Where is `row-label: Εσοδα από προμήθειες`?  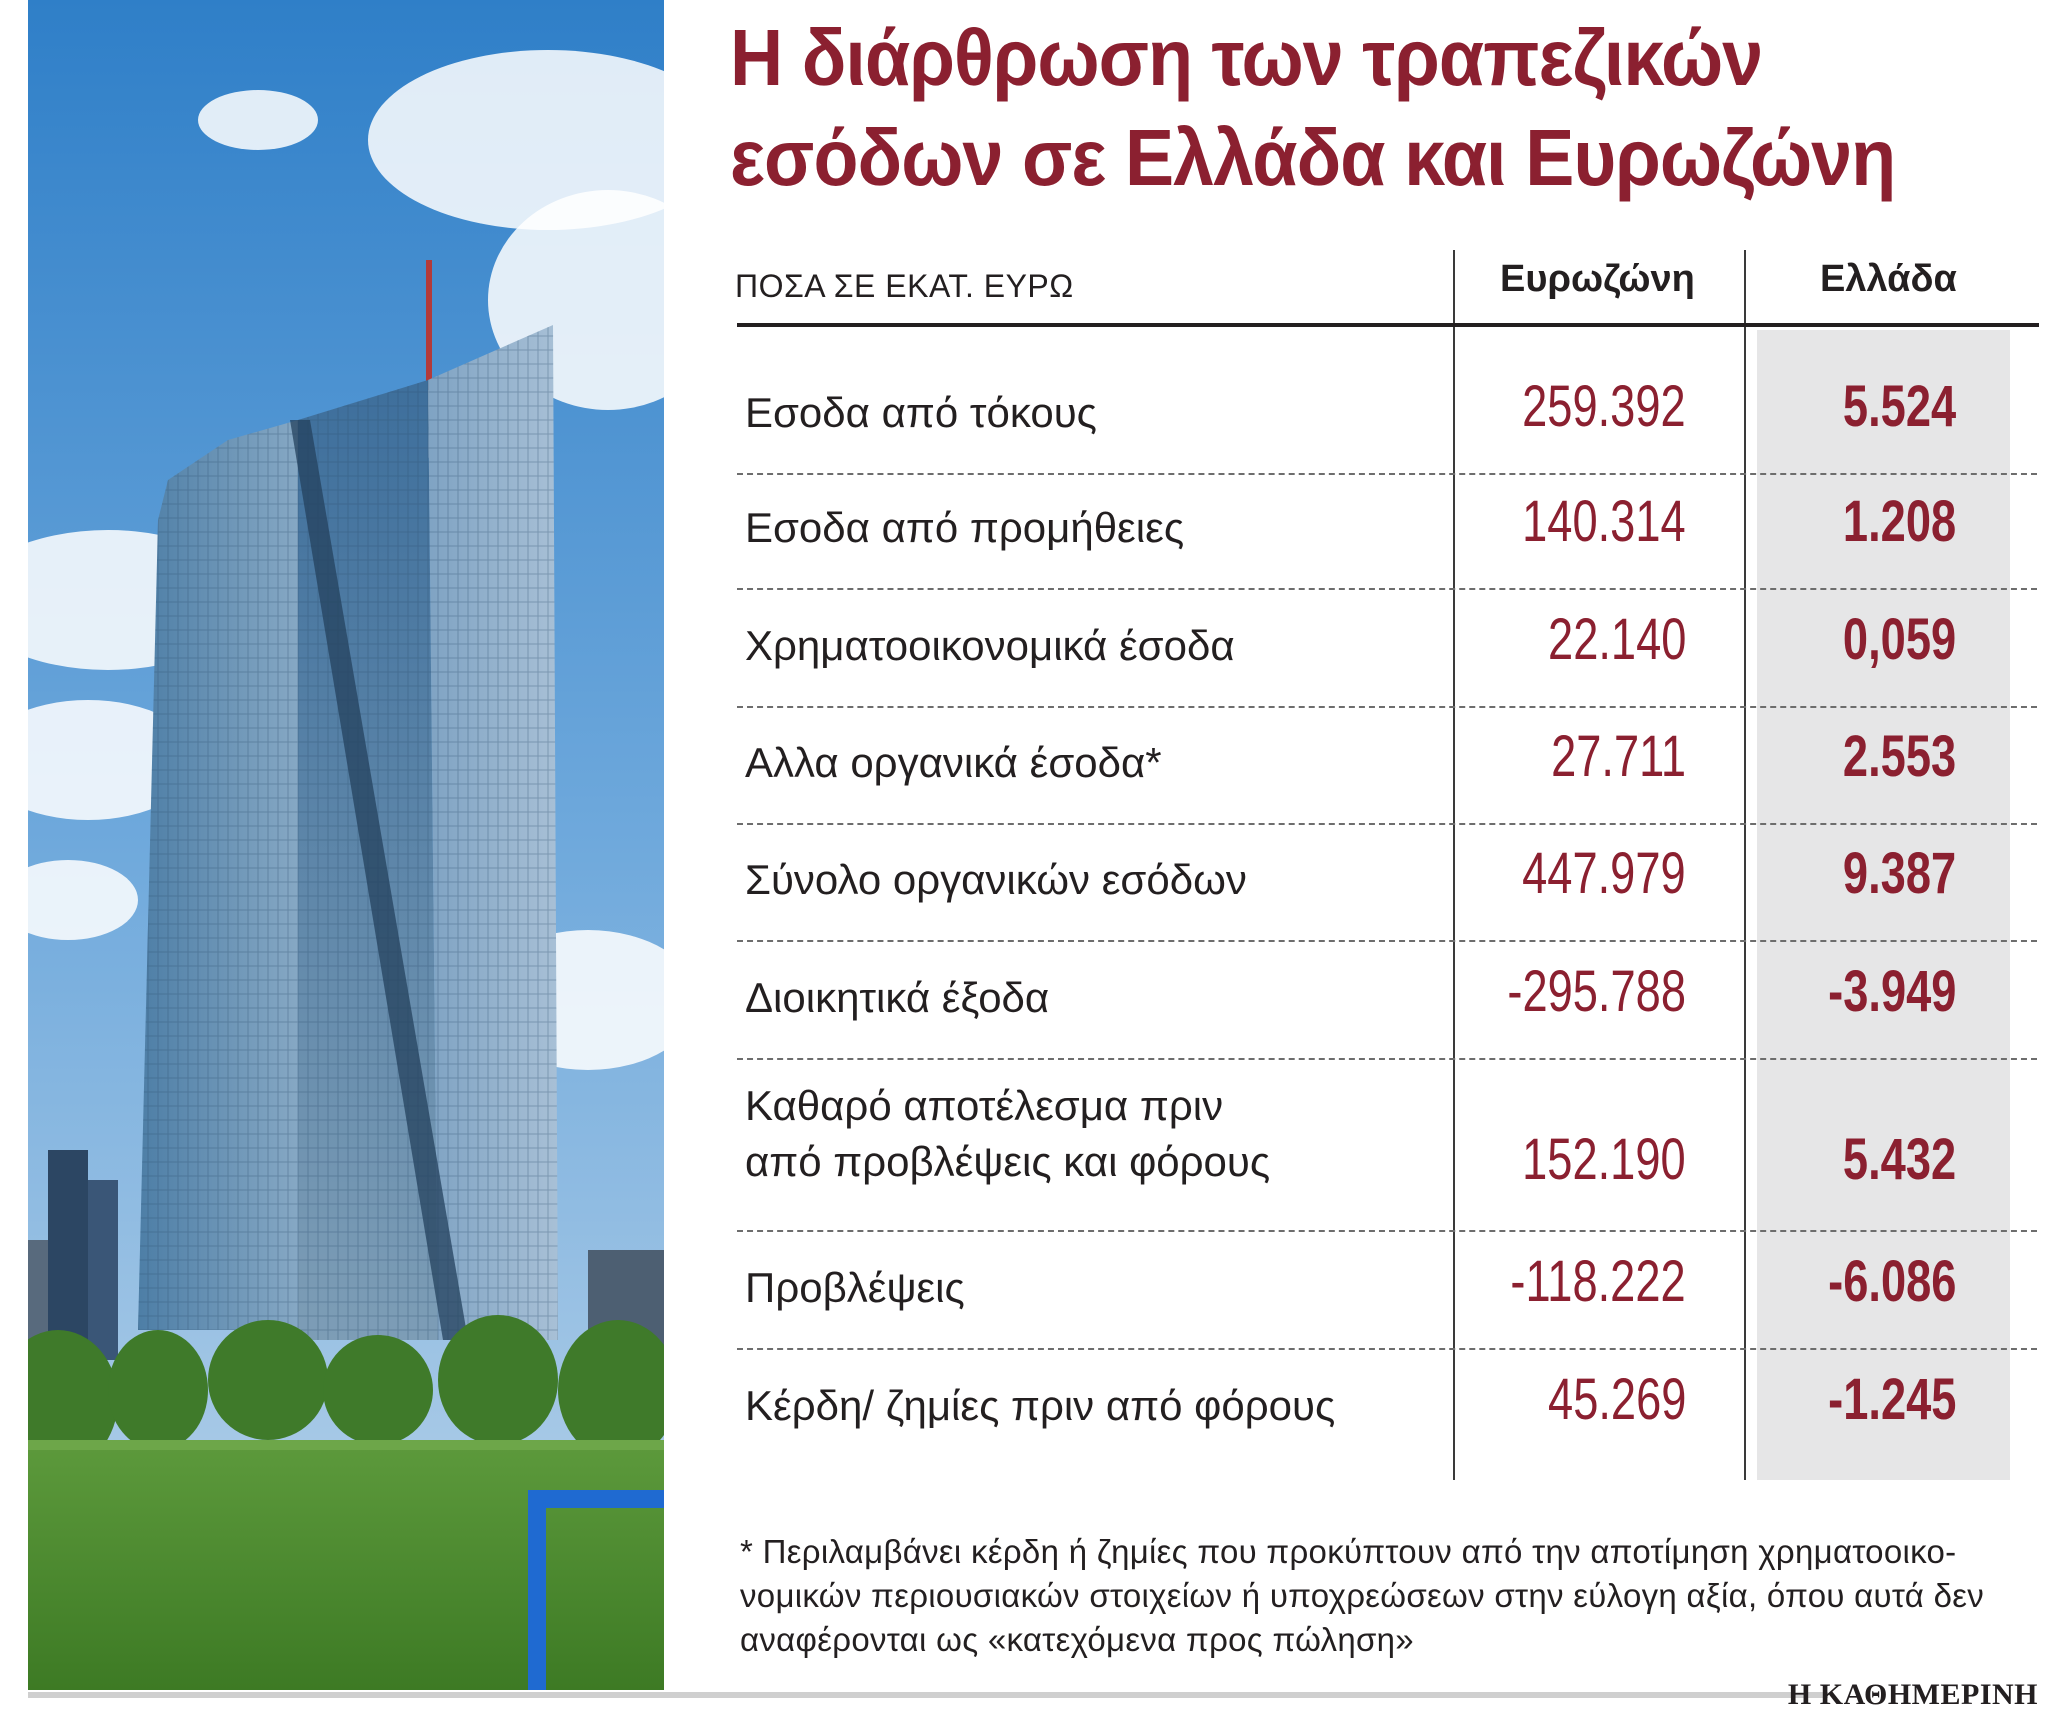 row-label: Εσοδα από προμήθειες is located at coordinates (965, 527).